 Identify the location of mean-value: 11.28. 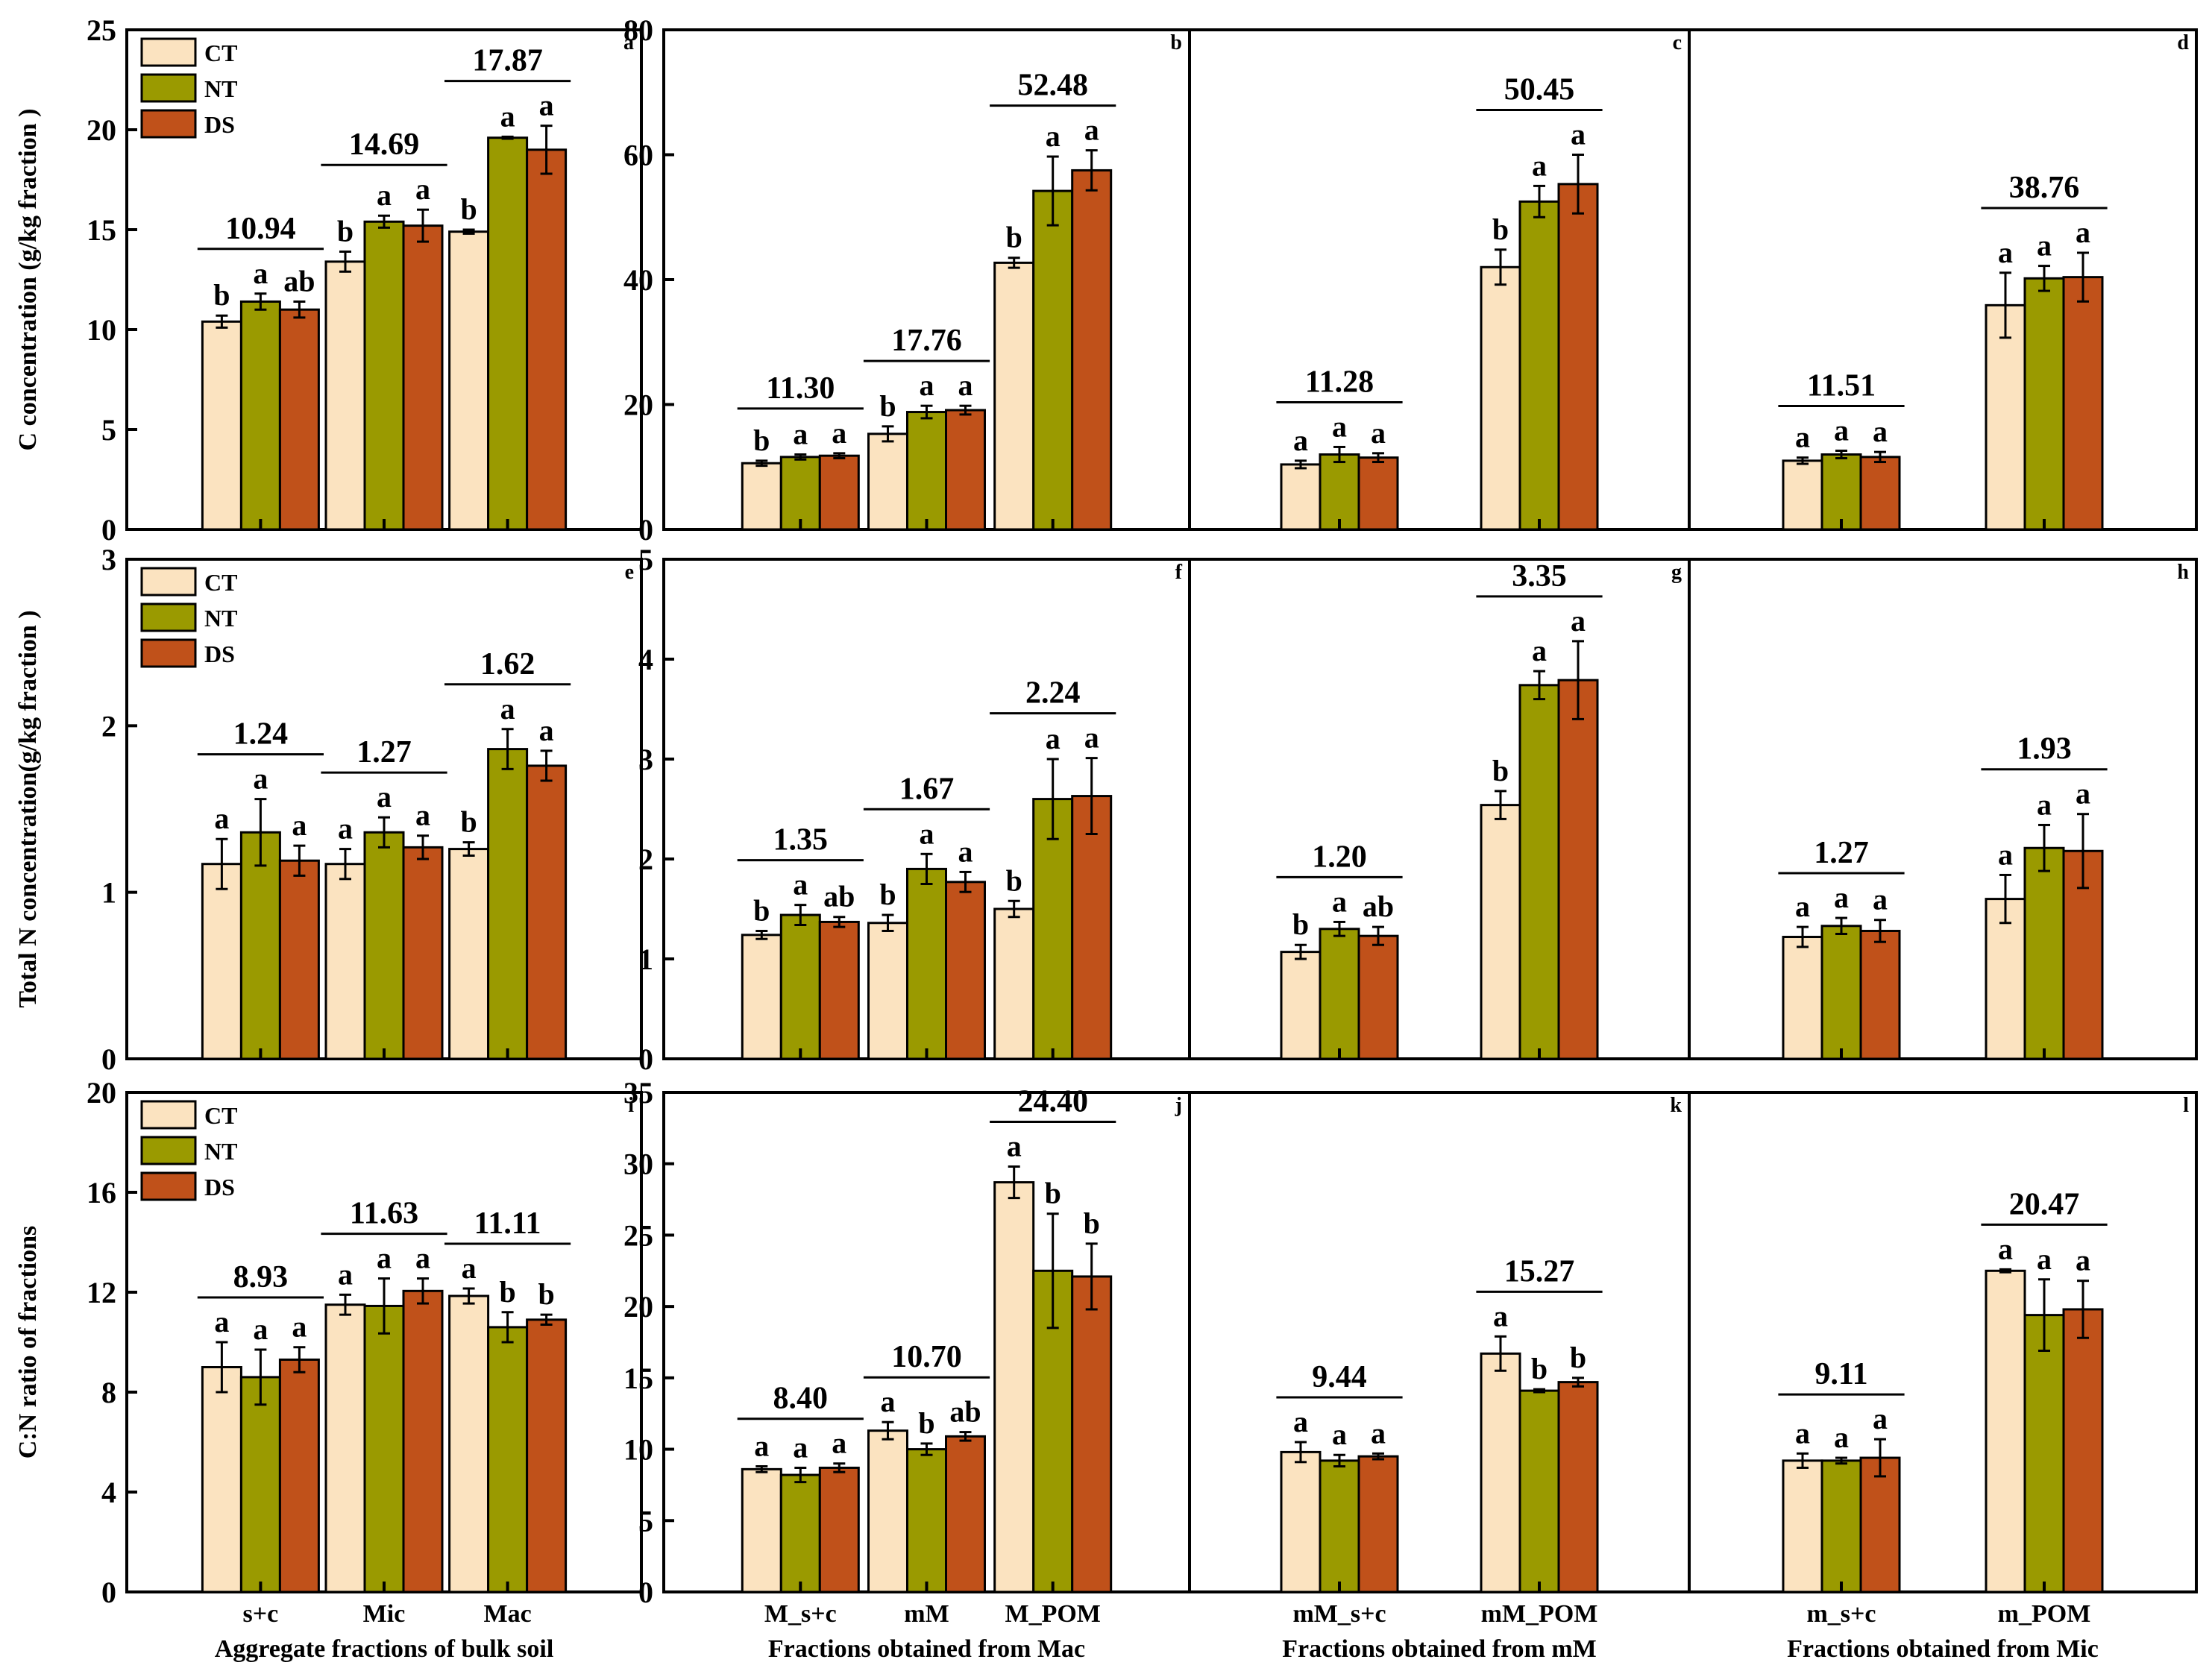
(1339, 382).